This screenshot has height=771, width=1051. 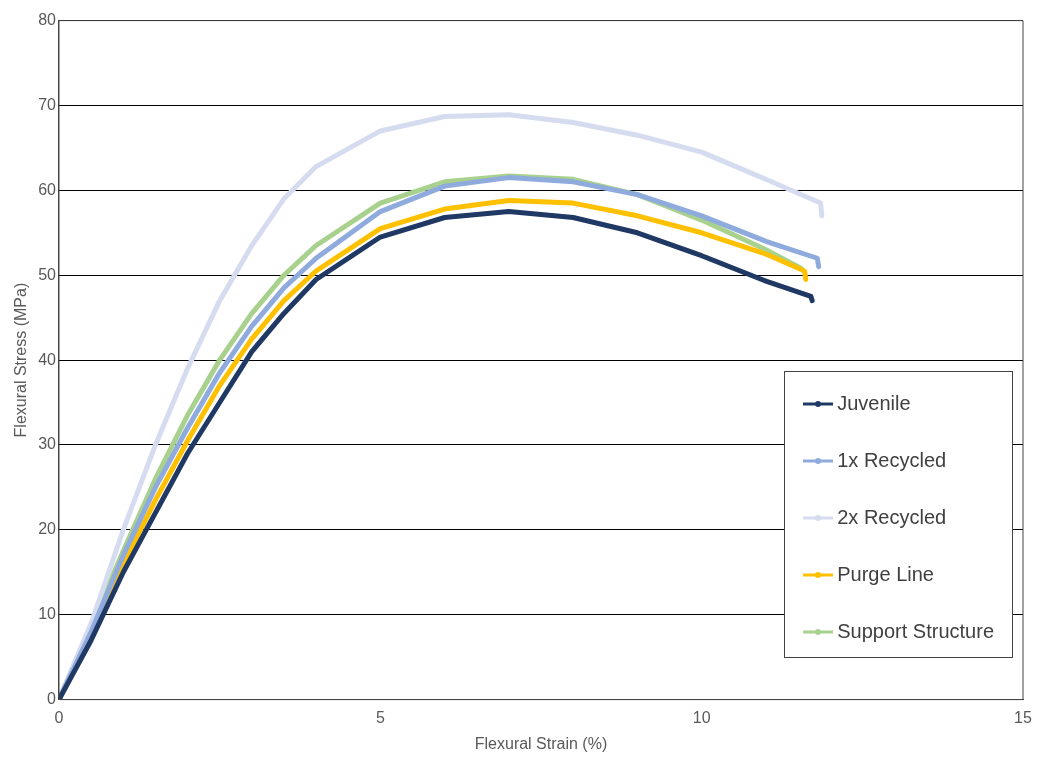 What do you see at coordinates (47, 104) in the screenshot?
I see `y-tick-label: 70` at bounding box center [47, 104].